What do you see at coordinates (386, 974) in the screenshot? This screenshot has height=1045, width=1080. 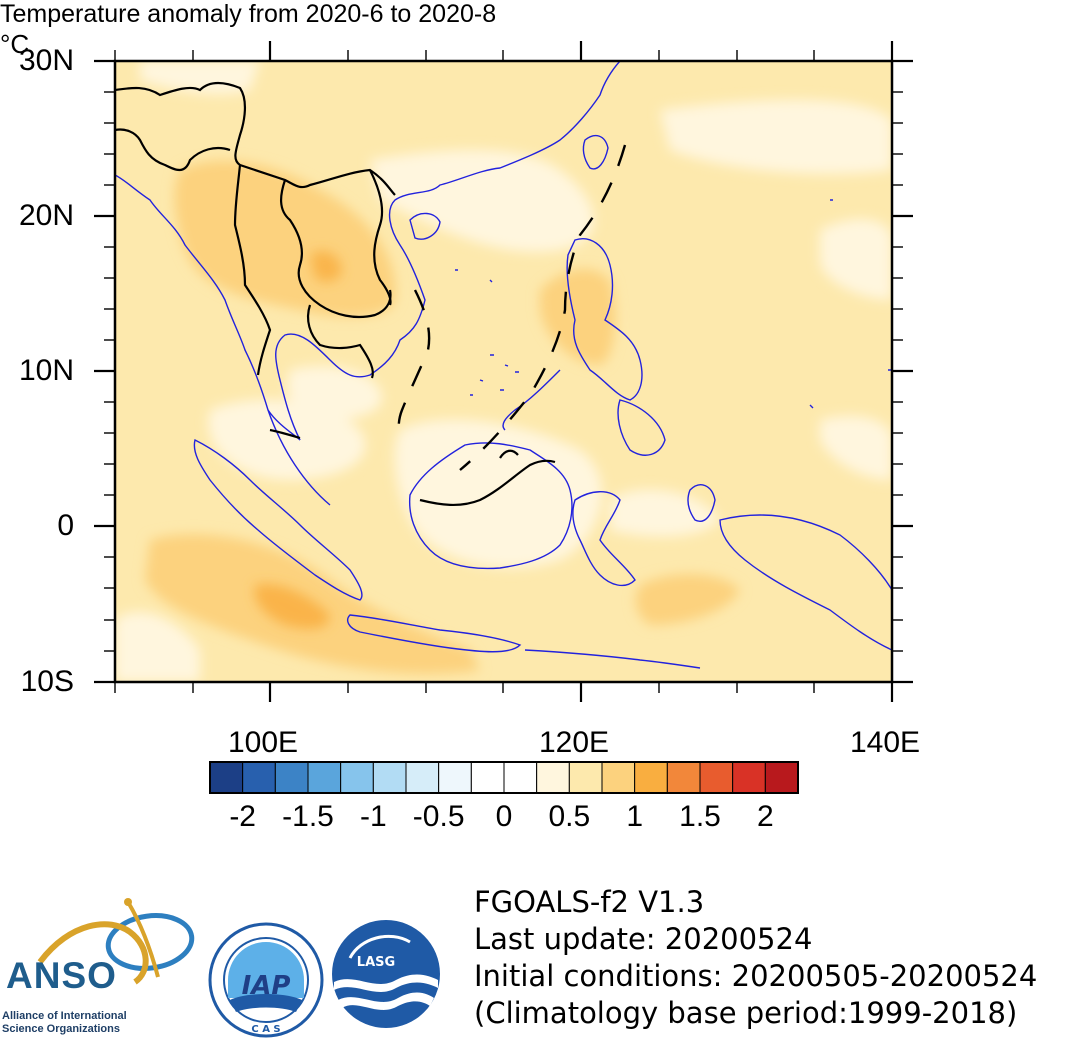 I see `lasg-logo: LASG` at bounding box center [386, 974].